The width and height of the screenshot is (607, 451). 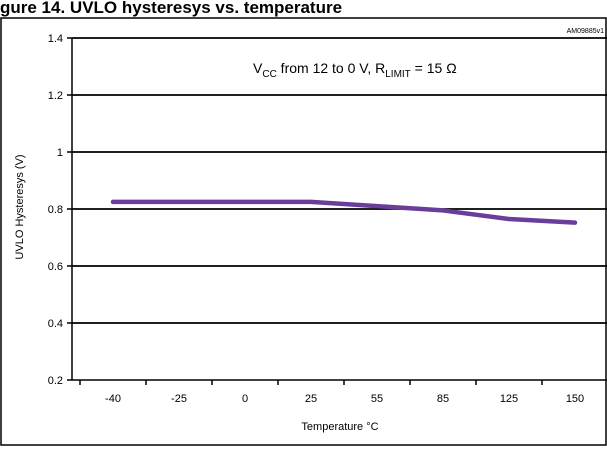 I want to click on y-tick-label: 0.4, so click(x=55, y=324).